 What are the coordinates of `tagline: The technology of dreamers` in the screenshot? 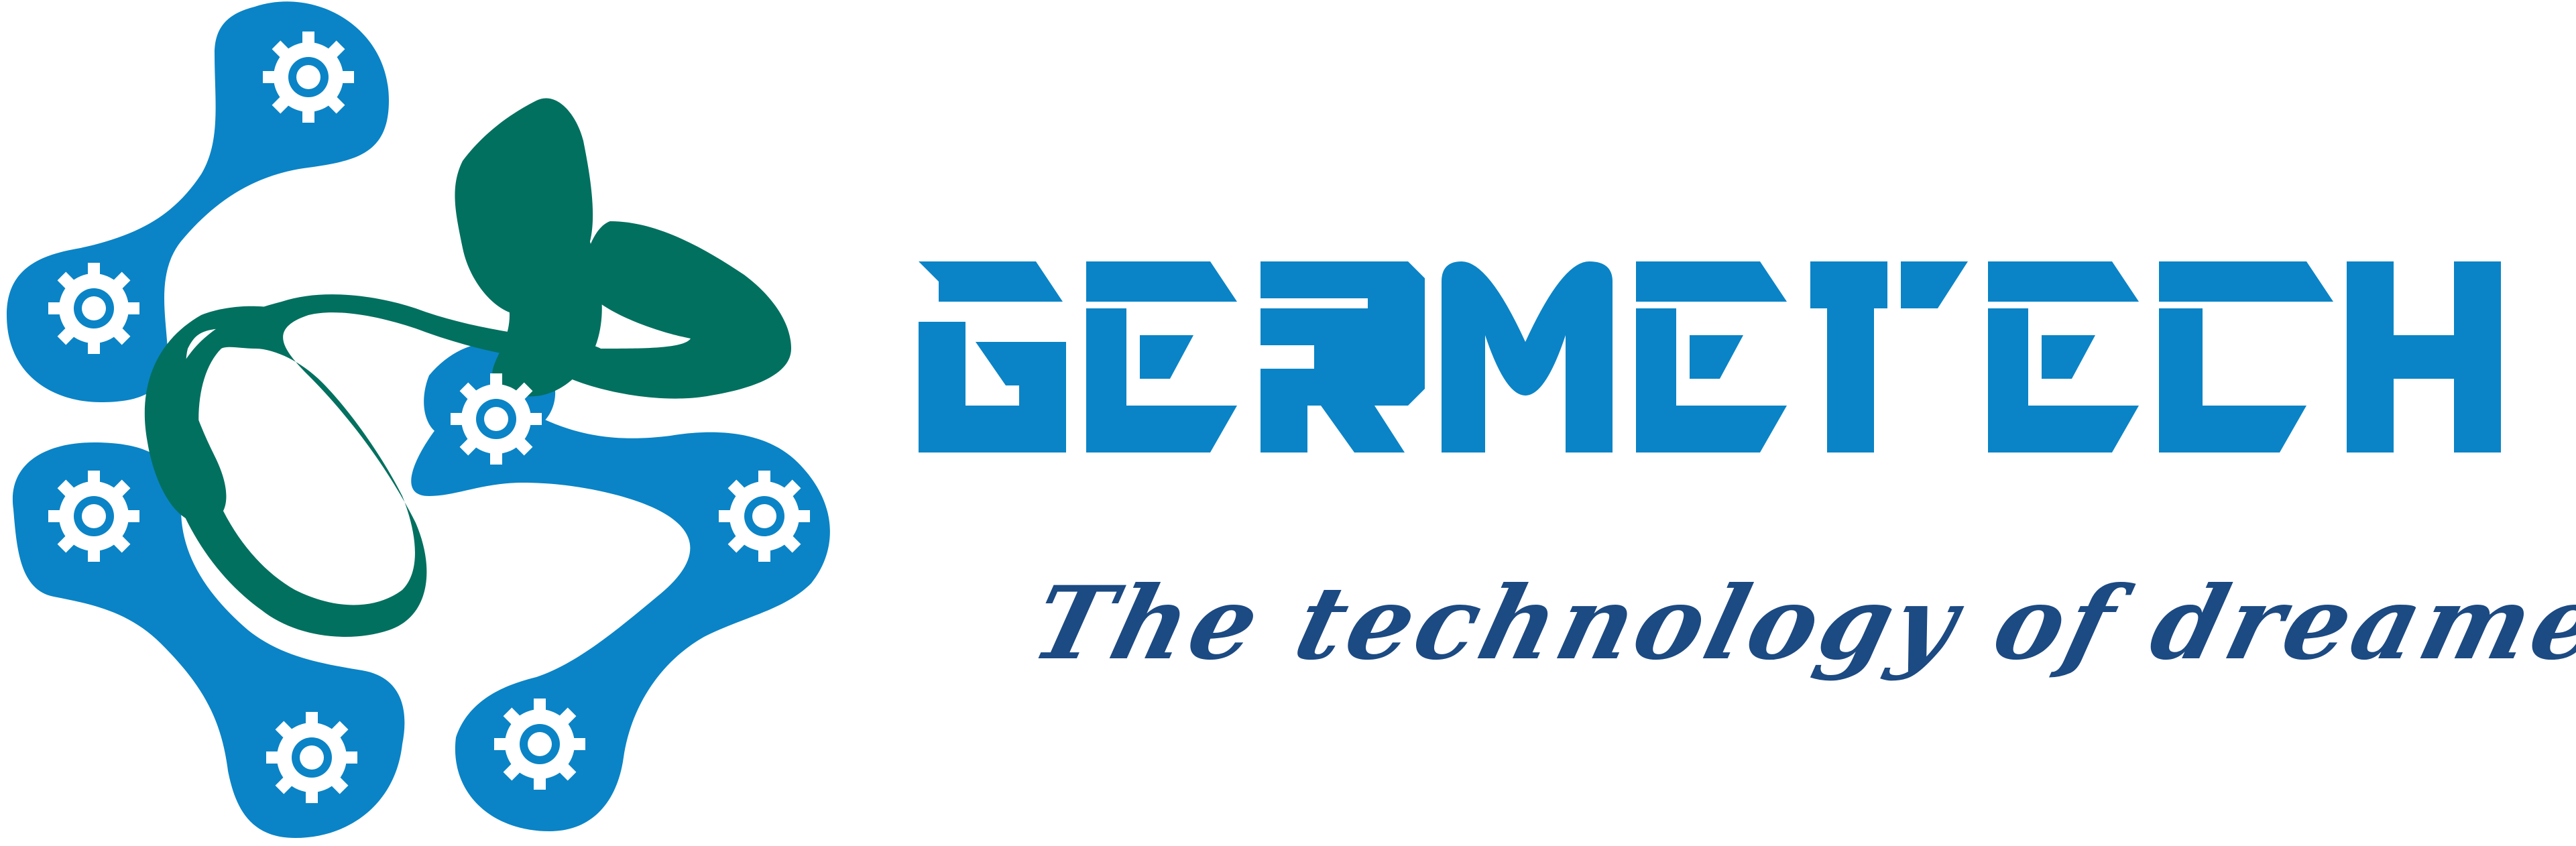 It's located at (1798, 623).